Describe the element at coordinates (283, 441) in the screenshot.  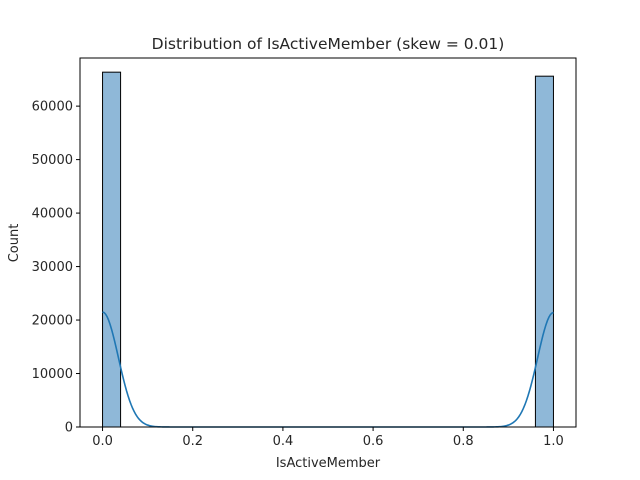
I see `x-tick-label-2: 0.4` at that location.